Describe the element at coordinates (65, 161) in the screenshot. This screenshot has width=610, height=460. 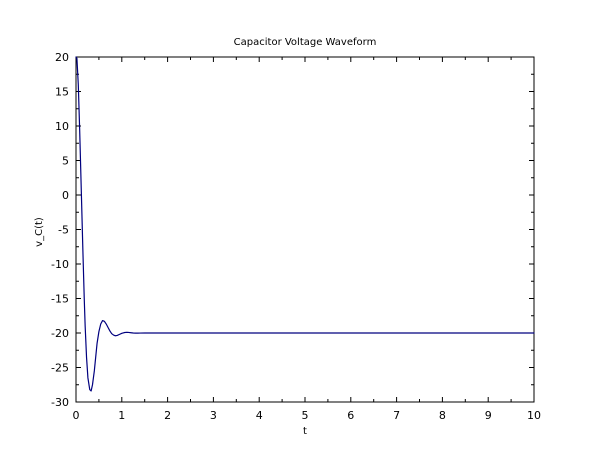
I see `y-tick-label: 5` at that location.